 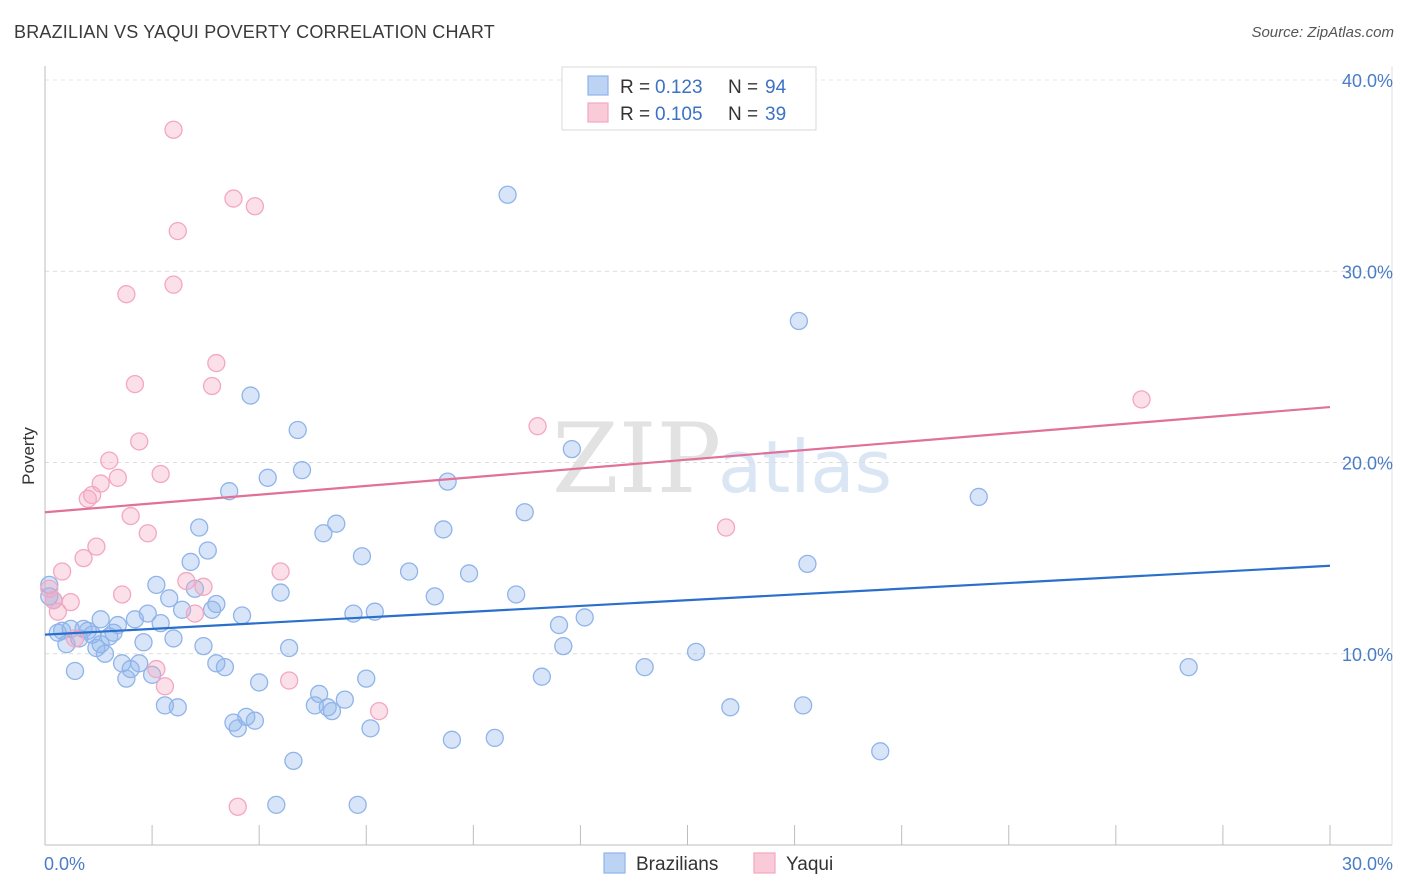 I want to click on bottom-legend-label-brazilians: Brazilians, so click(x=677, y=864).